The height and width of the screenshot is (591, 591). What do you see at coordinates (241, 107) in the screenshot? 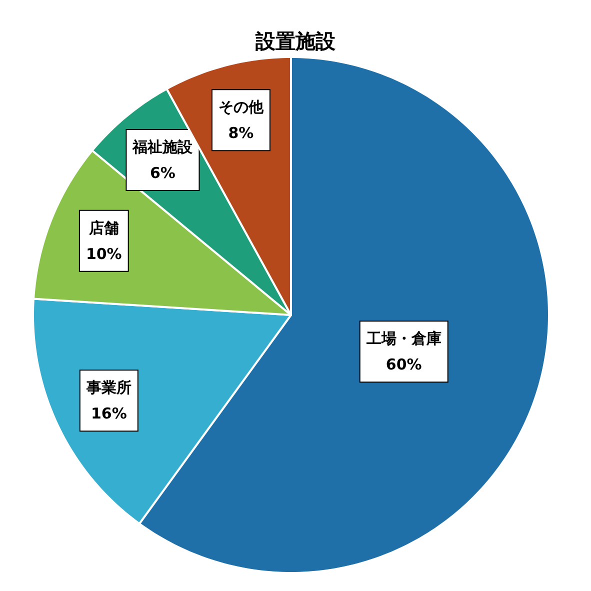
I see `slice-label: その他` at bounding box center [241, 107].